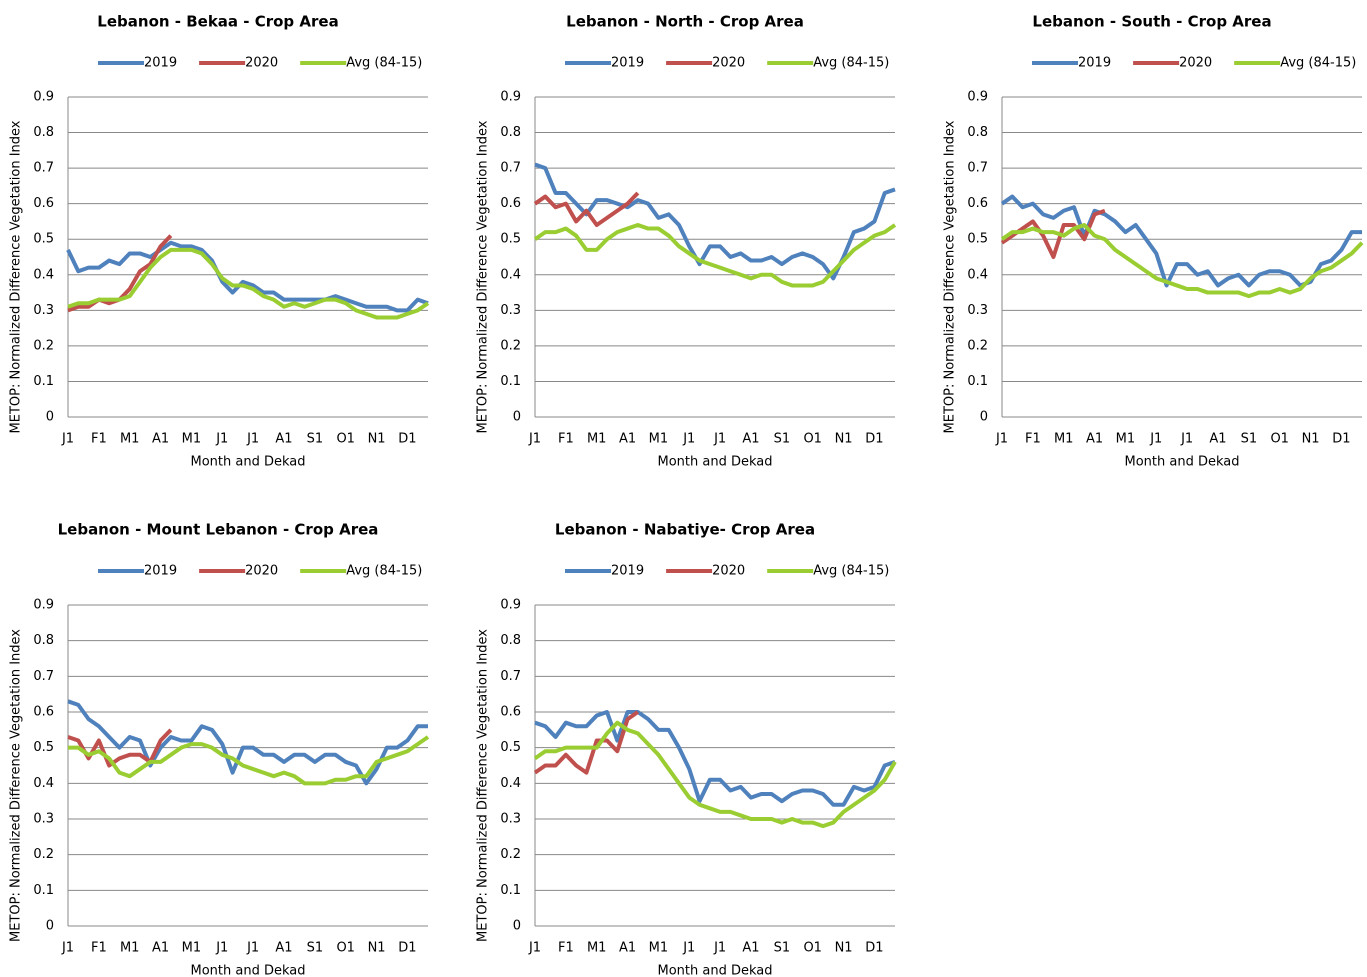  What do you see at coordinates (217, 22) in the screenshot?
I see `chart-title: Lebanon - Bekaa - Crop Area` at bounding box center [217, 22].